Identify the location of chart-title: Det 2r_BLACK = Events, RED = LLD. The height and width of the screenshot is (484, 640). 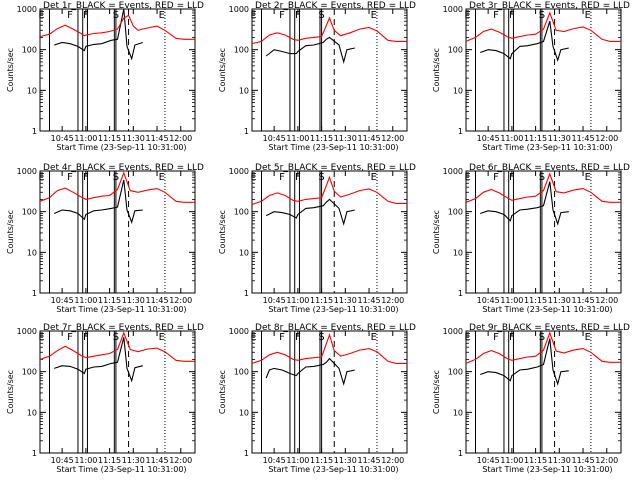
(335, 6).